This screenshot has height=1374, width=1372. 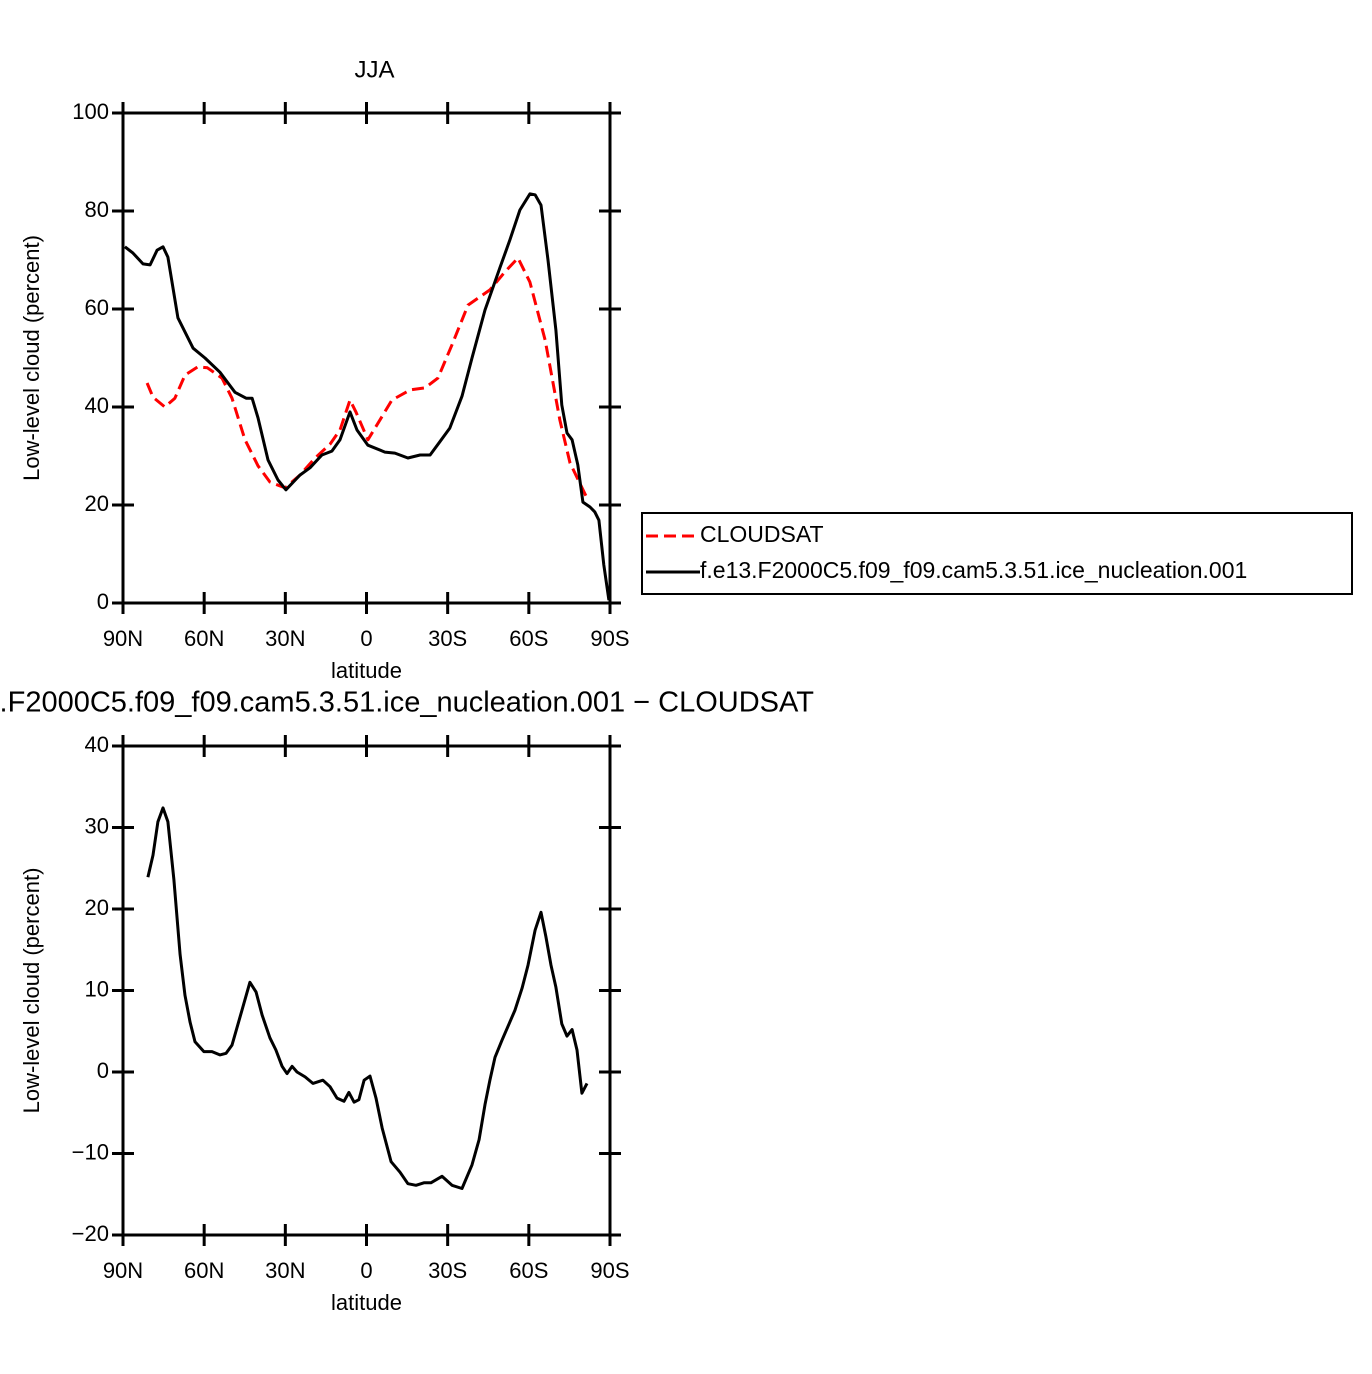 What do you see at coordinates (97, 988) in the screenshot?
I see `y-tick-label: 10` at bounding box center [97, 988].